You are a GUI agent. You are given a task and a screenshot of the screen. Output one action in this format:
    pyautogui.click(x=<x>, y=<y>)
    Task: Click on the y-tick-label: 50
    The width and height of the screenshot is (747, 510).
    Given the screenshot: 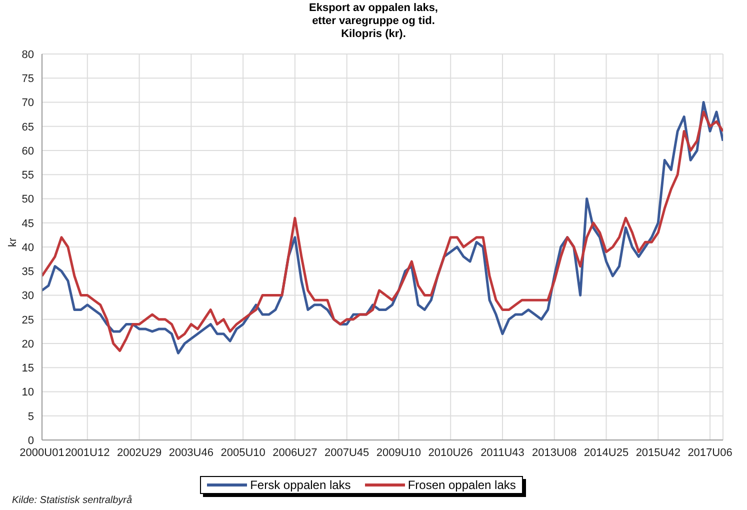 What is the action you would take?
    pyautogui.click(x=28, y=200)
    